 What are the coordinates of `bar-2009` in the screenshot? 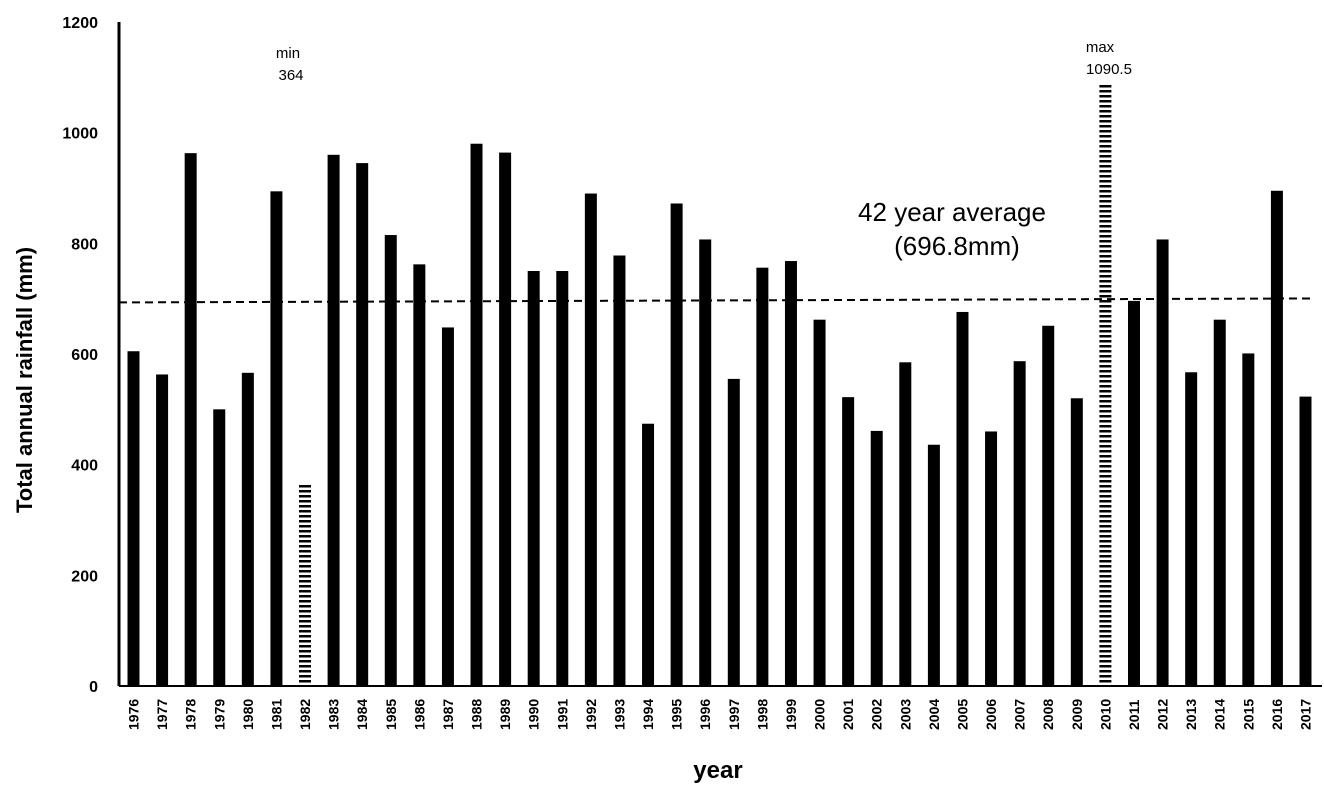 It's located at (1076, 542).